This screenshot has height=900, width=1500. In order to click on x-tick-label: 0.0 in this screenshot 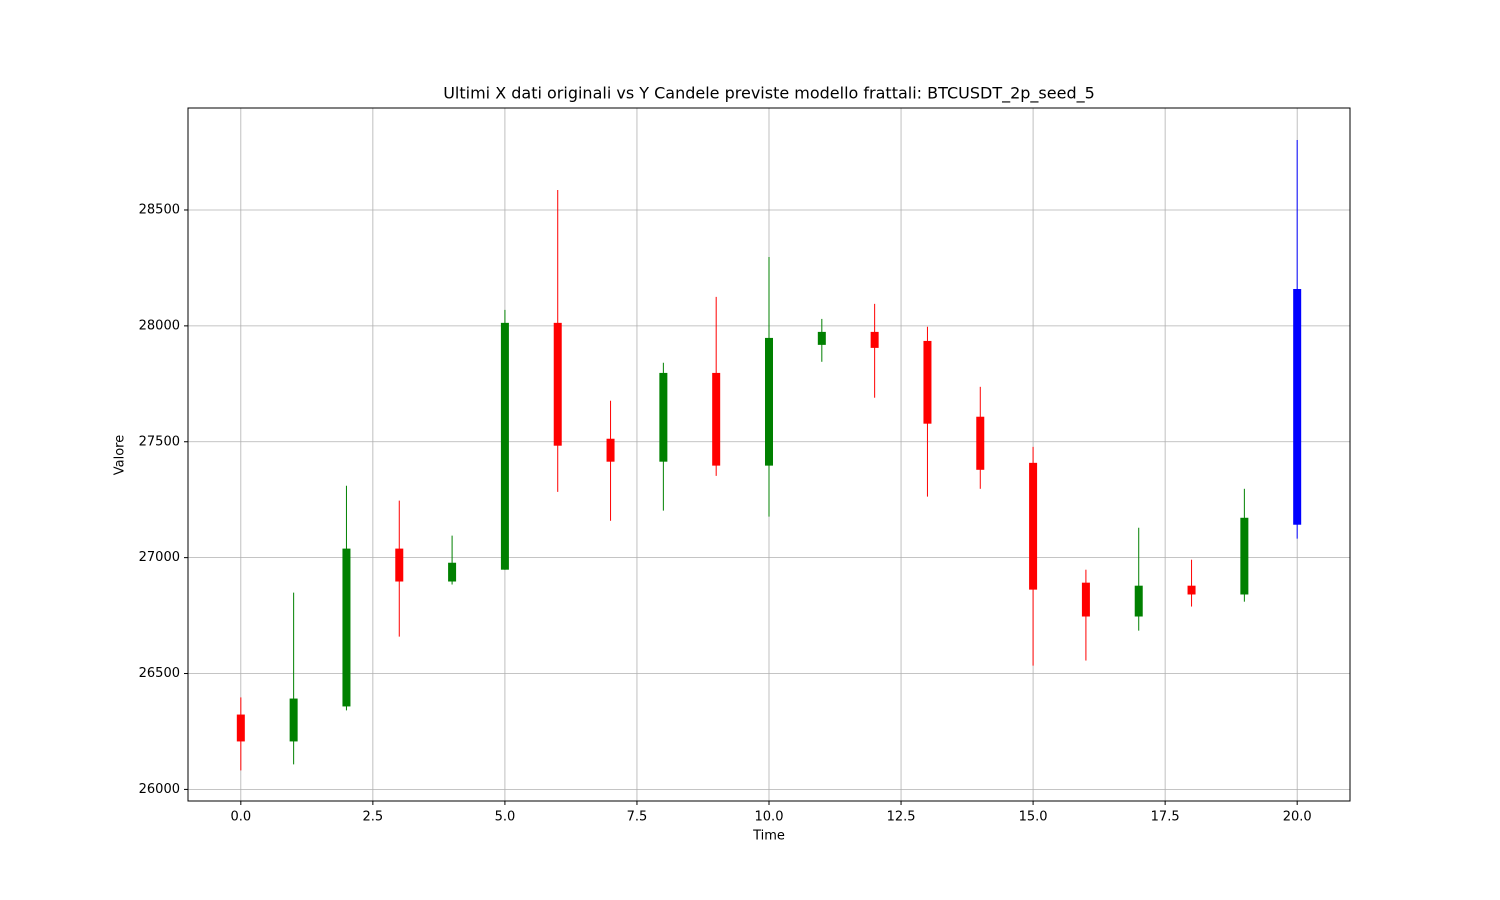, I will do `click(240, 817)`.